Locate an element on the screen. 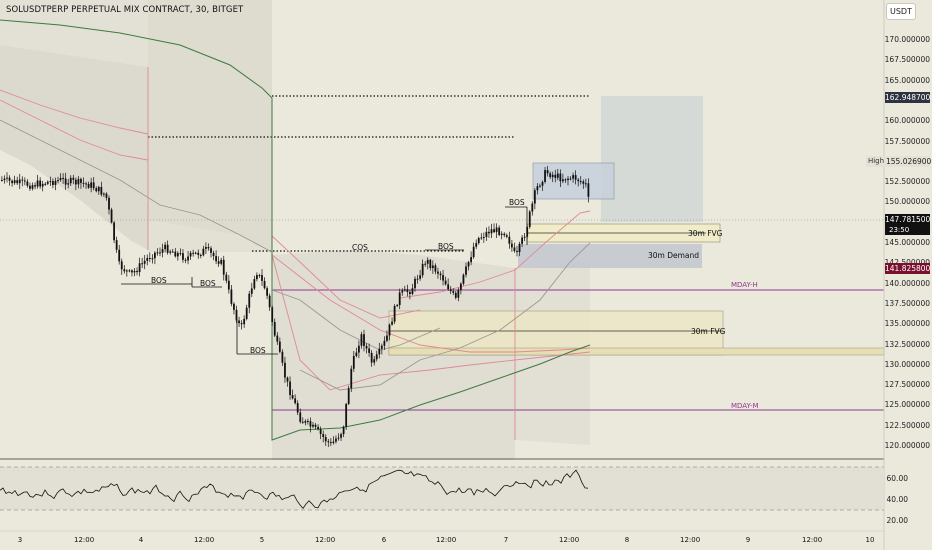 The height and width of the screenshot is (550, 932). price-tick: 145.000000 is located at coordinates (907, 242).